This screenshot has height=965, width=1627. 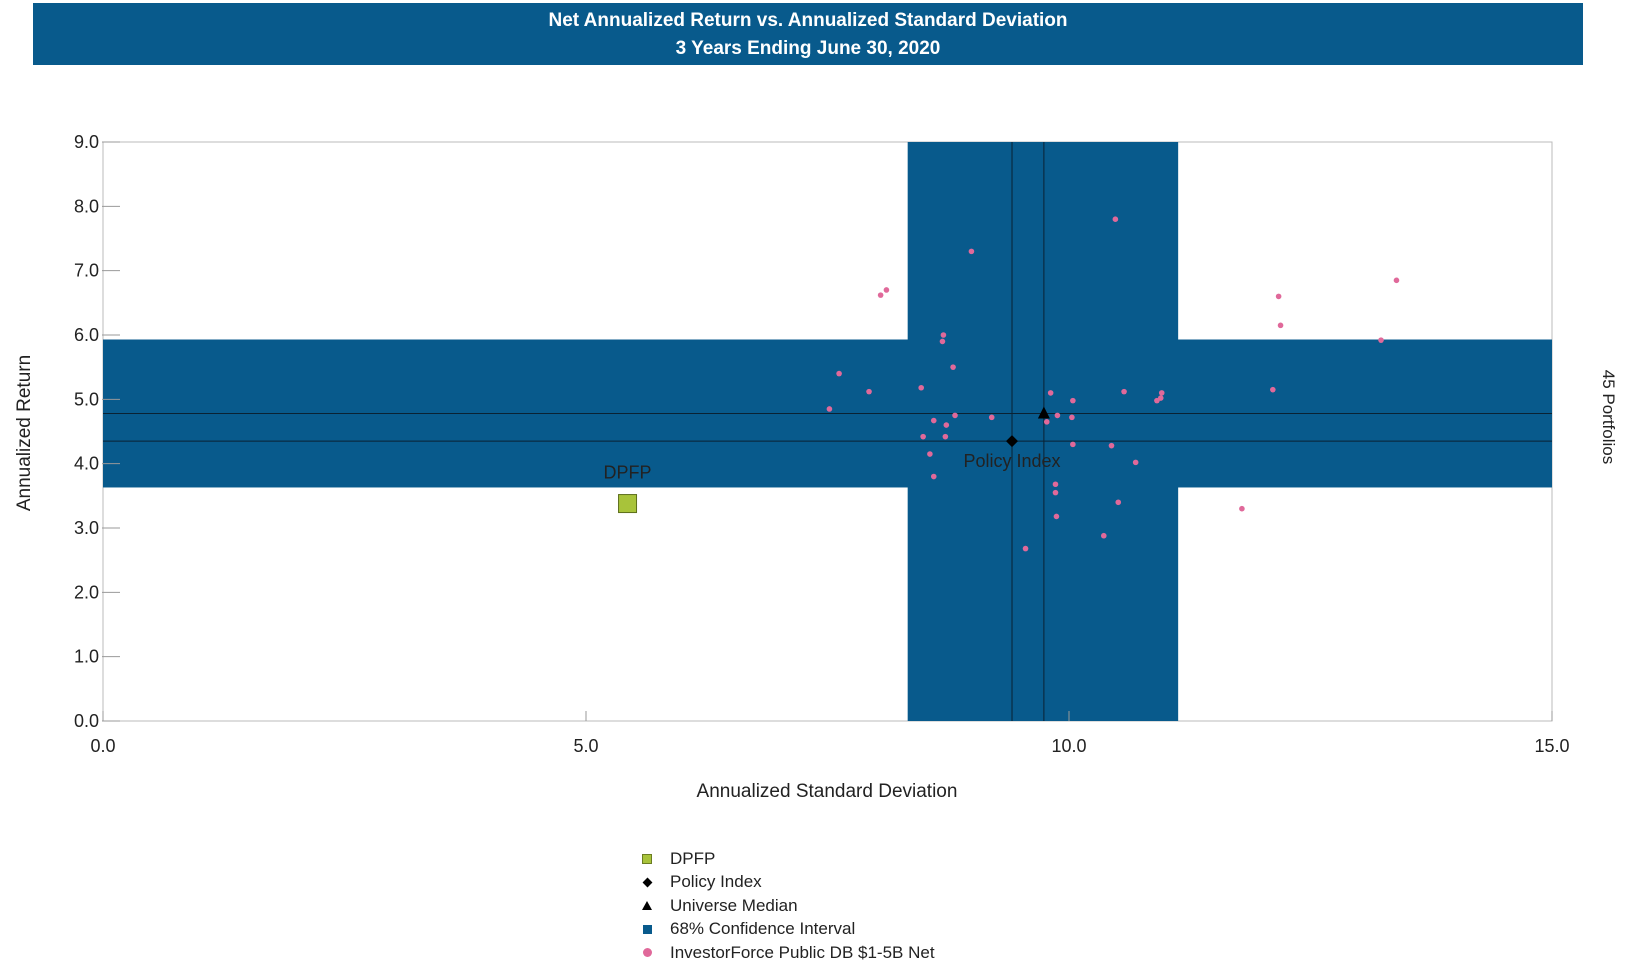 What do you see at coordinates (716, 882) in the screenshot?
I see `legend-label: Policy Index` at bounding box center [716, 882].